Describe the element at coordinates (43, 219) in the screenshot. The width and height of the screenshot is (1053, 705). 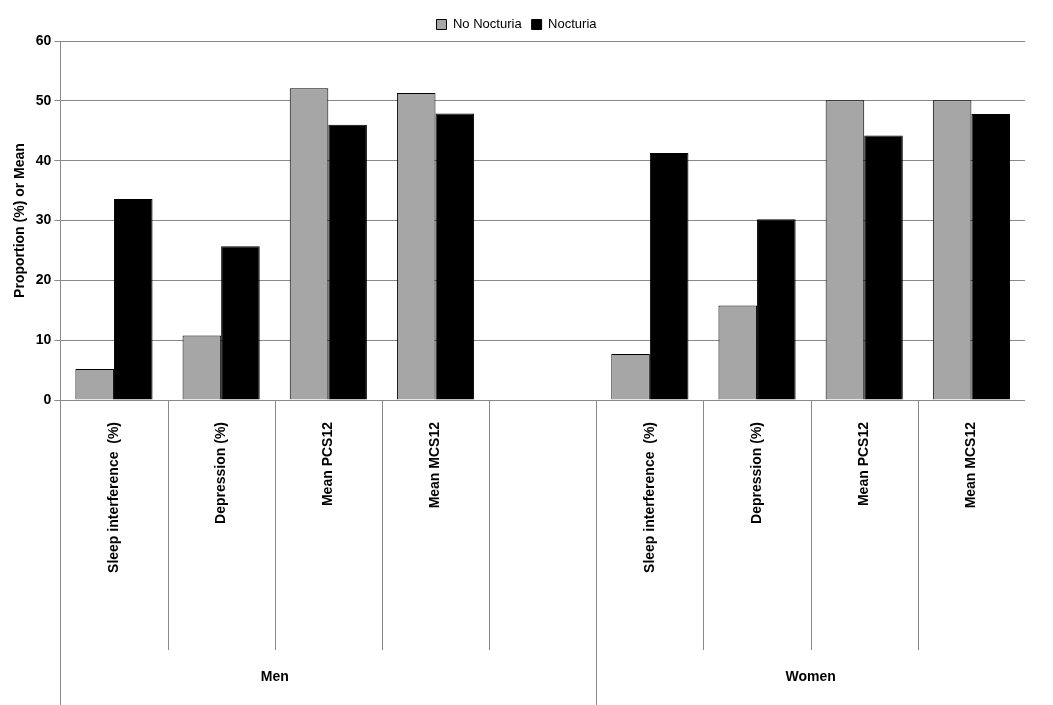
I see `y-tick-label: 30` at that location.